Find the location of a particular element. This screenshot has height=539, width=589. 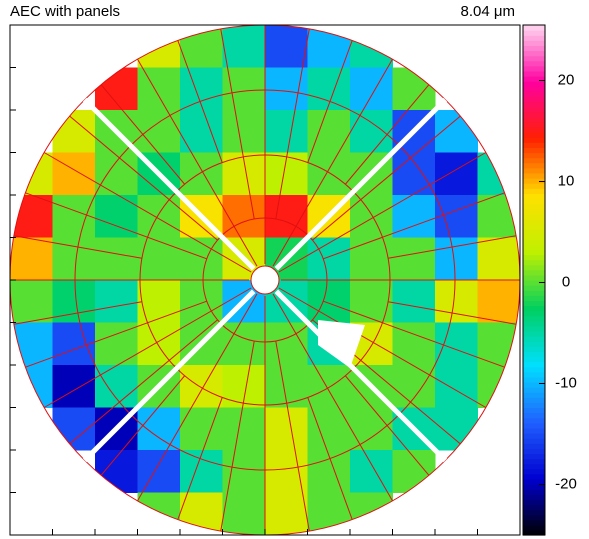

colorbar-frame is located at coordinates (534, 280).